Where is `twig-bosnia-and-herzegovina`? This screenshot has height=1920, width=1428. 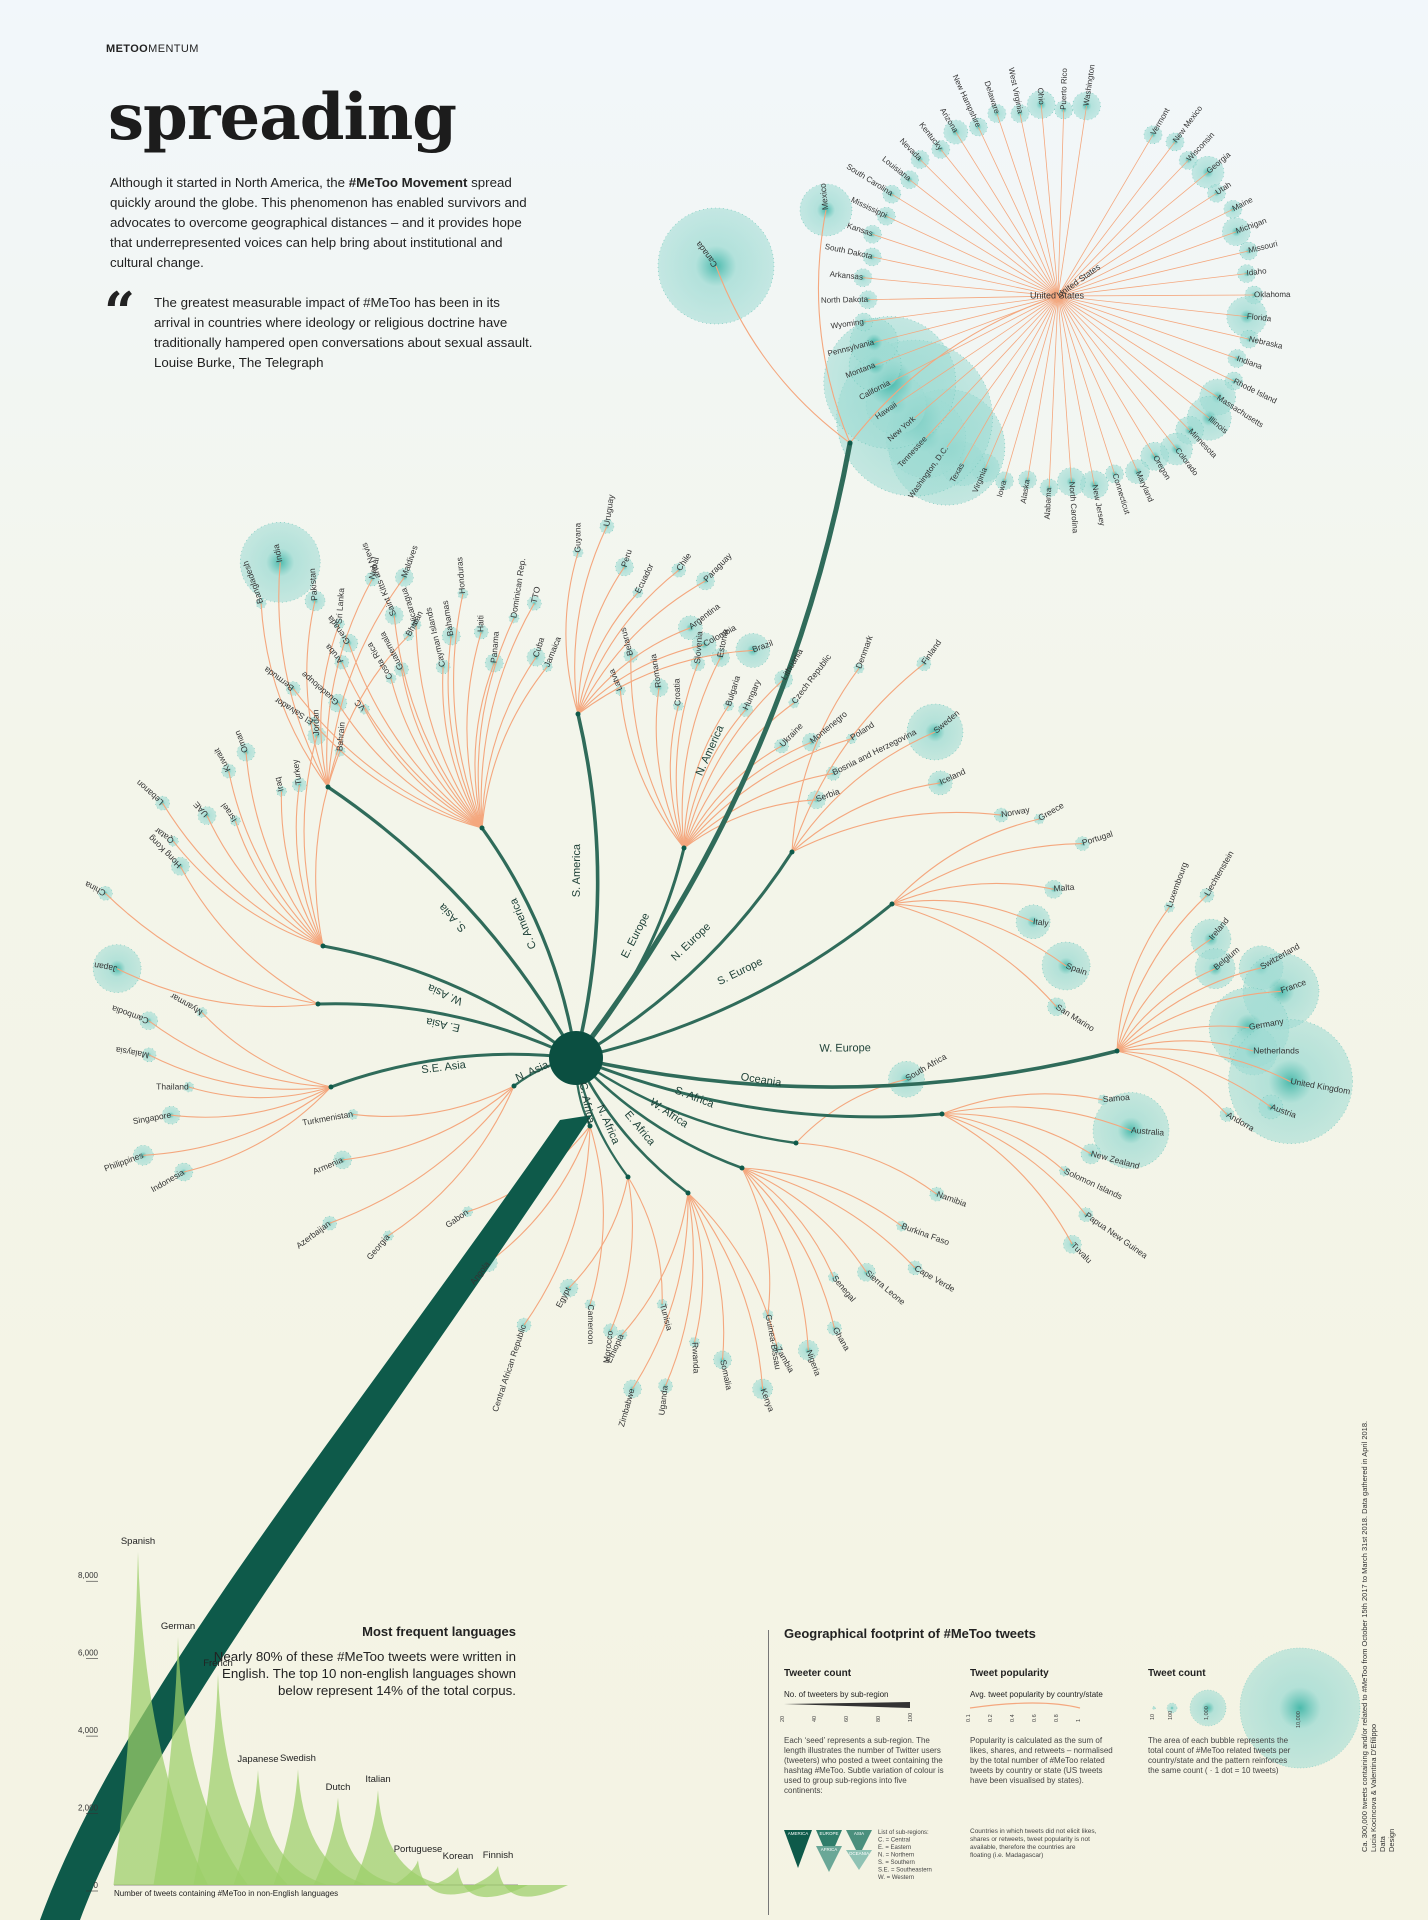 twig-bosnia-and-herzegovina is located at coordinates (758, 810).